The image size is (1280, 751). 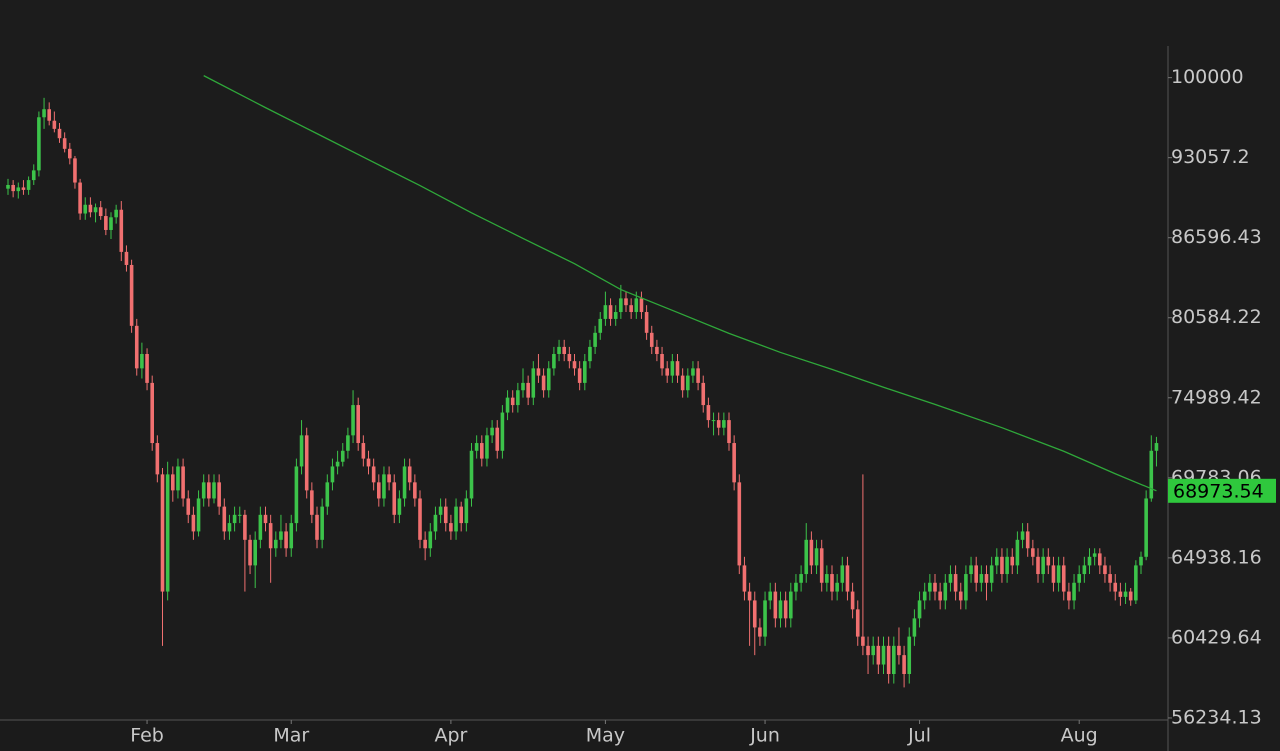 What do you see at coordinates (1216, 637) in the screenshot?
I see `y-tick-label: 60429.64` at bounding box center [1216, 637].